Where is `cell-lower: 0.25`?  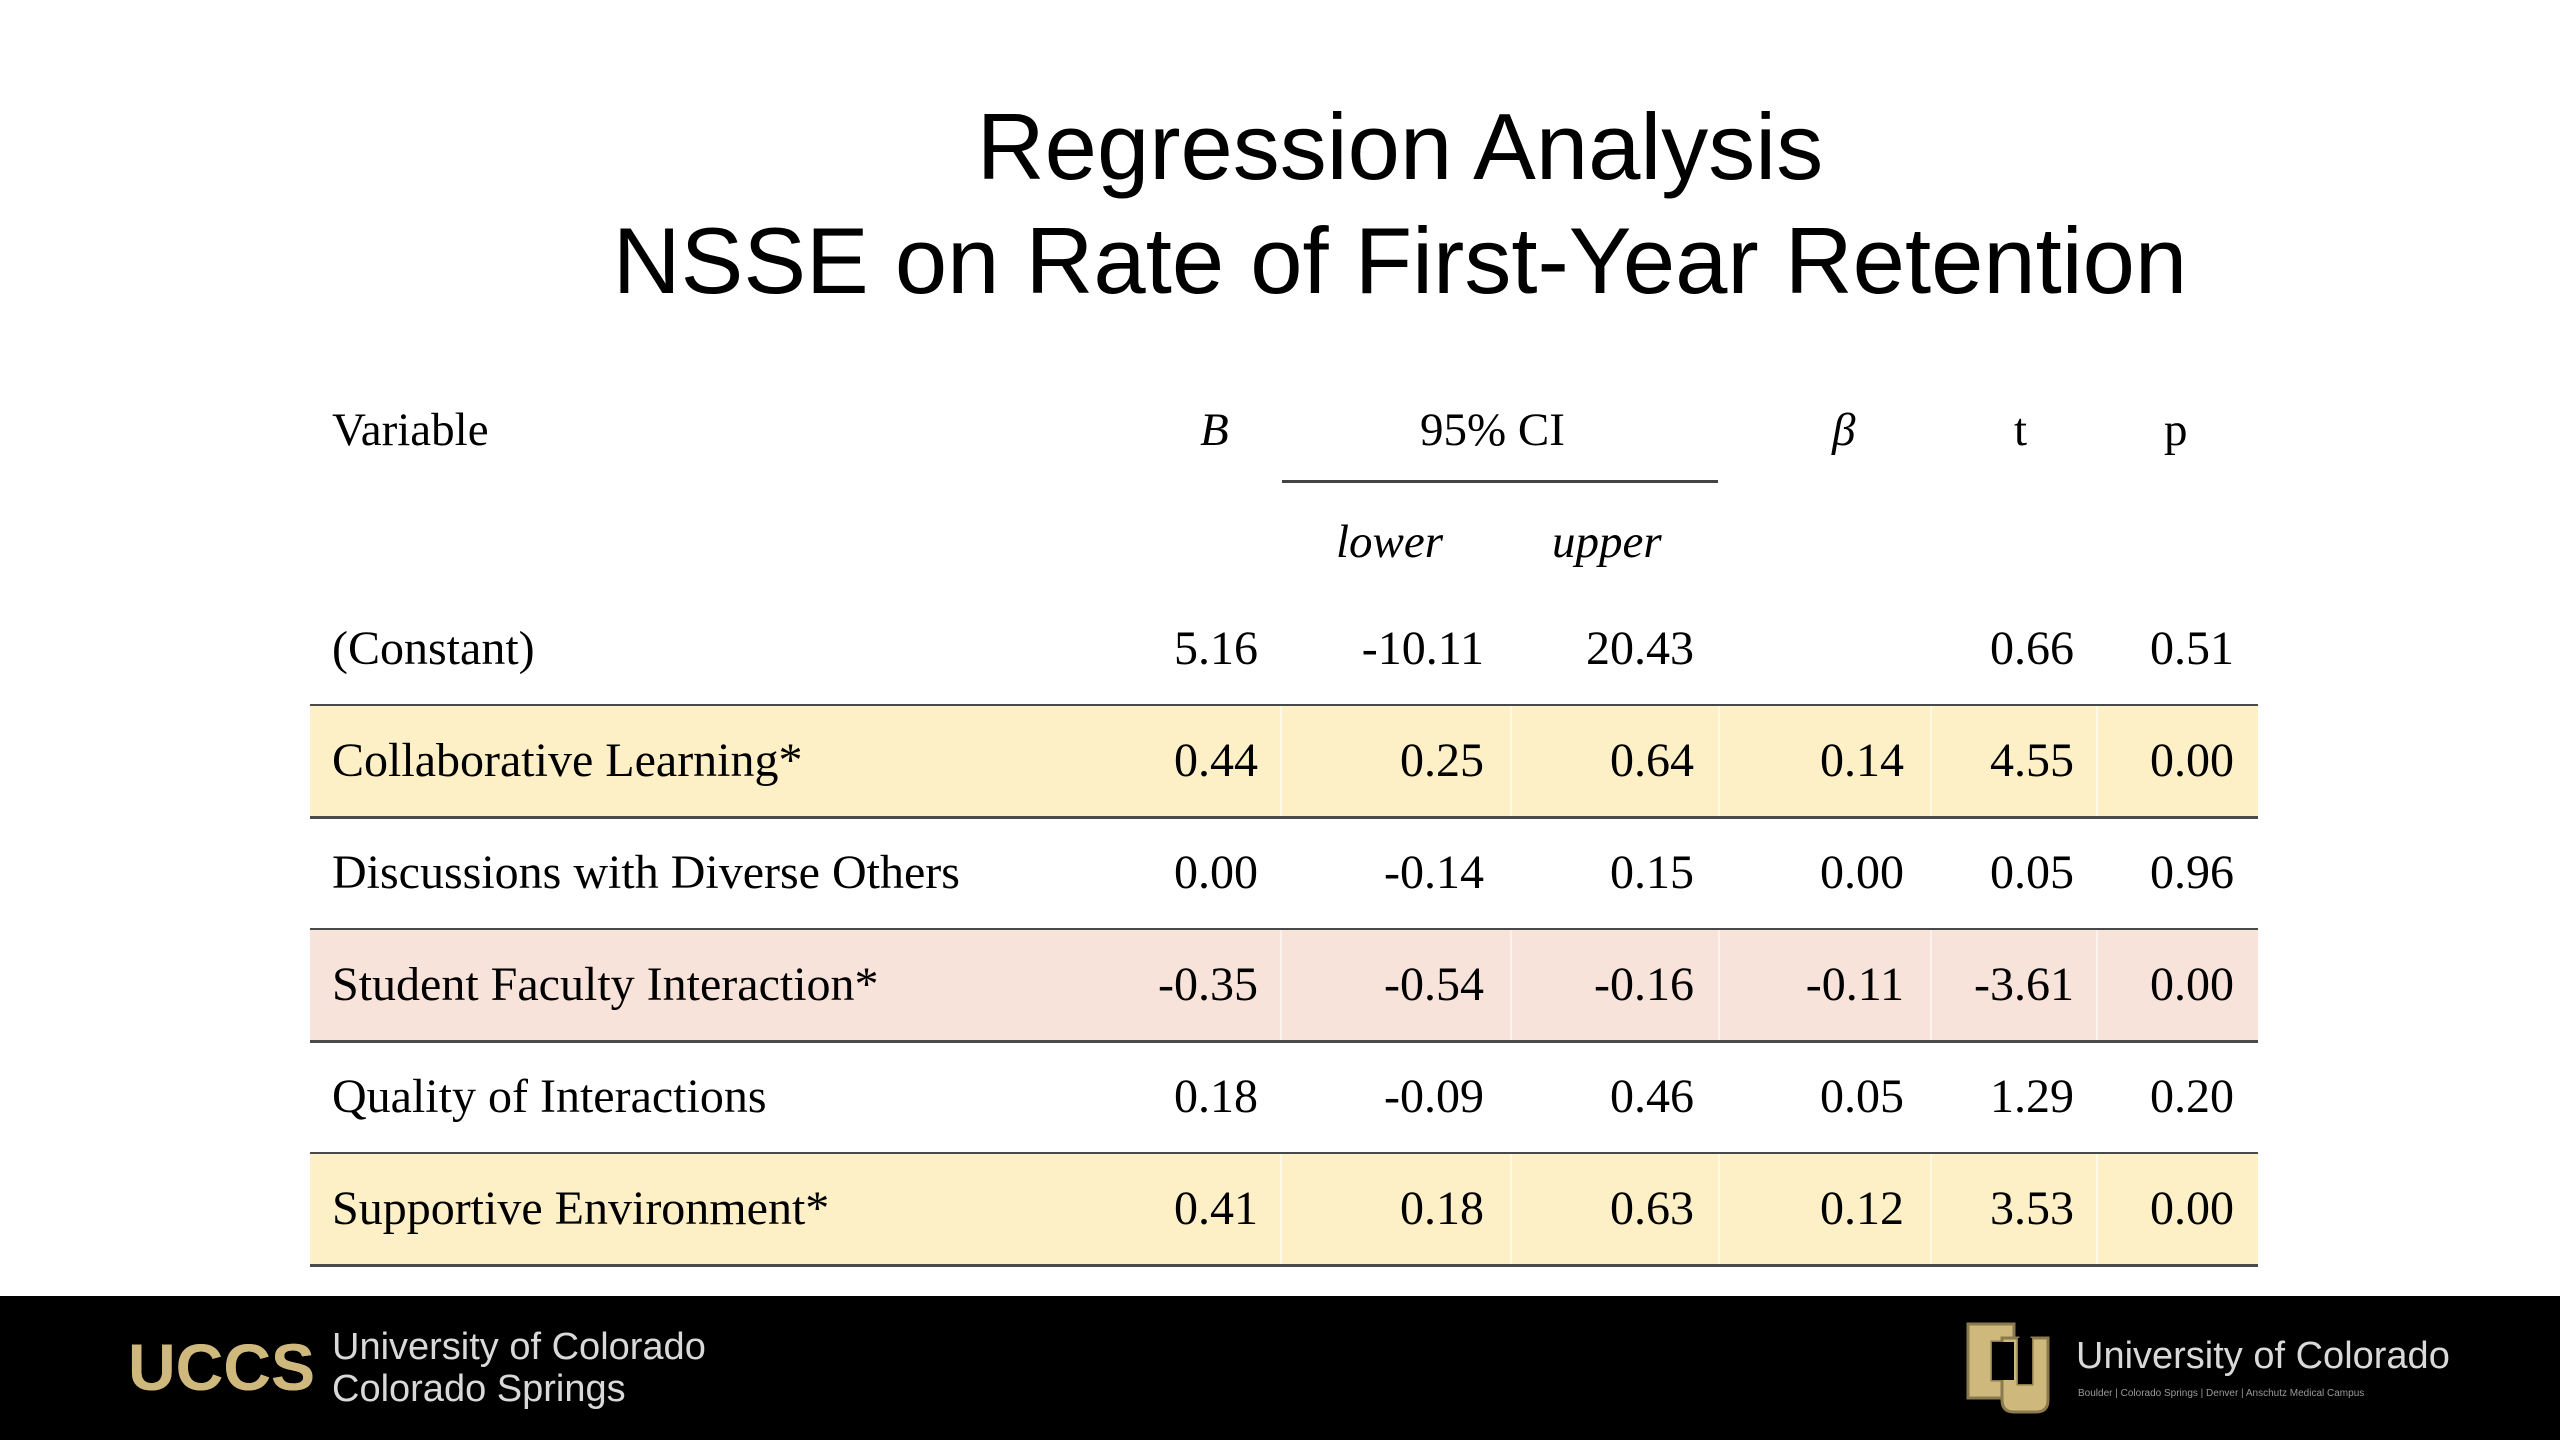 cell-lower: 0.25 is located at coordinates (1442, 760).